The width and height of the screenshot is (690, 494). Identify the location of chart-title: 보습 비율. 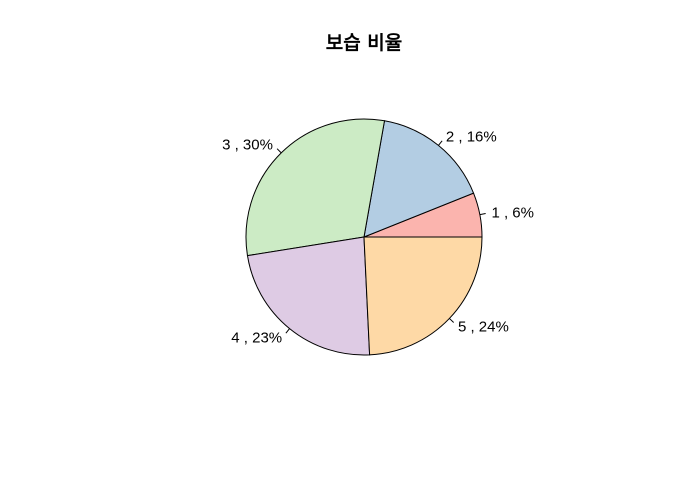
(364, 43).